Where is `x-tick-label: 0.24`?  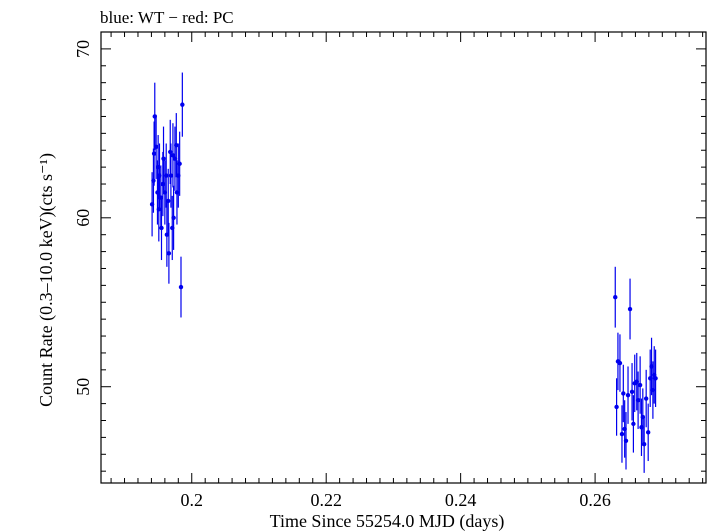 x-tick-label: 0.24 is located at coordinates (461, 500).